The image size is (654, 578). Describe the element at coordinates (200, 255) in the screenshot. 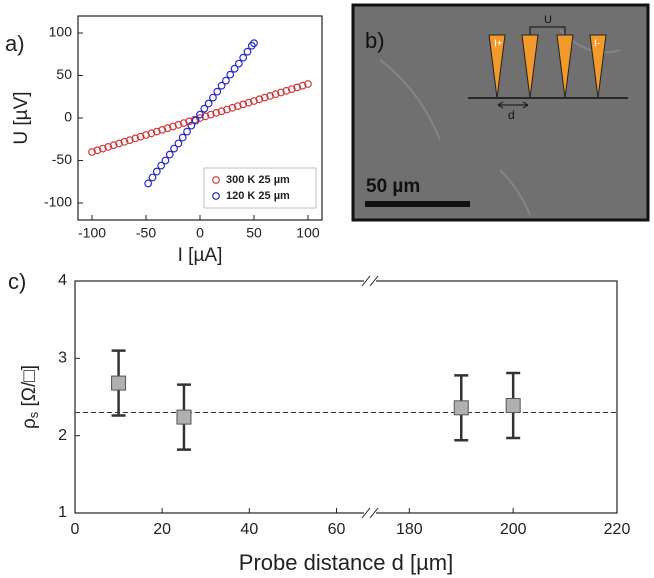

I see `x-axis-label: I [µA]` at that location.